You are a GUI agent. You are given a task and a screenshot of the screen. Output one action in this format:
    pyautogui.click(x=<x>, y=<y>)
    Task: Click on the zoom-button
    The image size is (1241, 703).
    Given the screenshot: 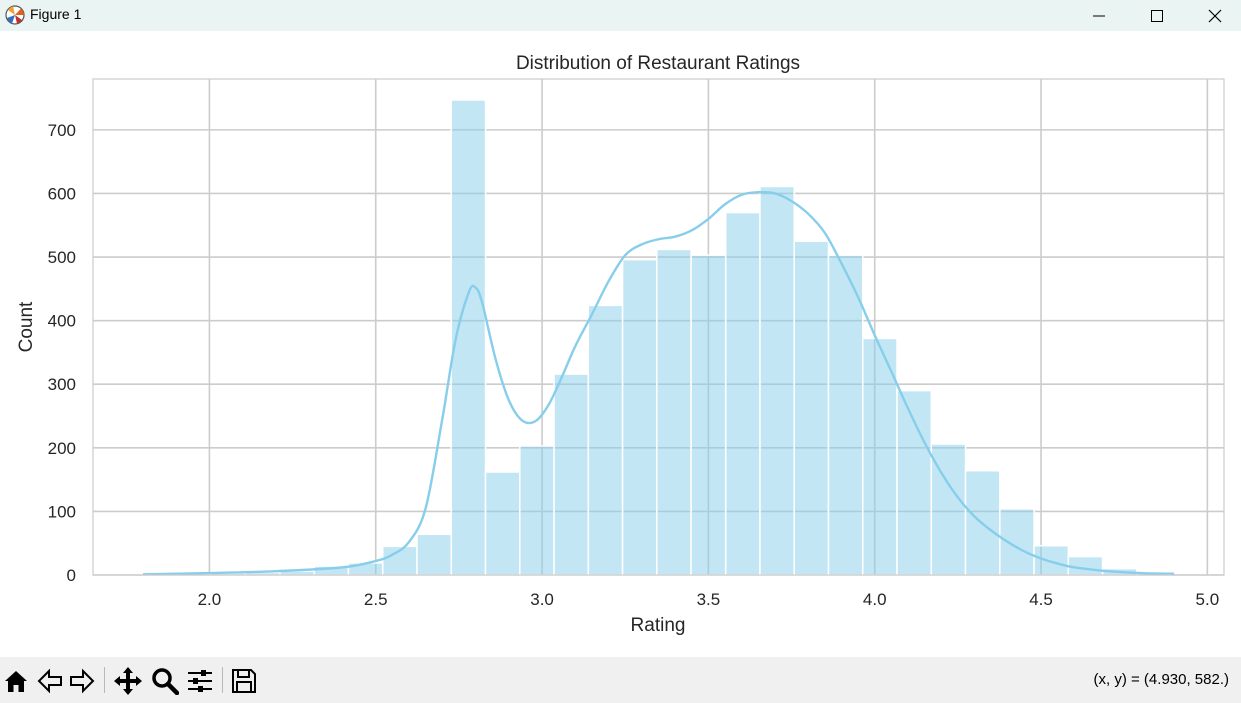 What is the action you would take?
    pyautogui.click(x=165, y=681)
    